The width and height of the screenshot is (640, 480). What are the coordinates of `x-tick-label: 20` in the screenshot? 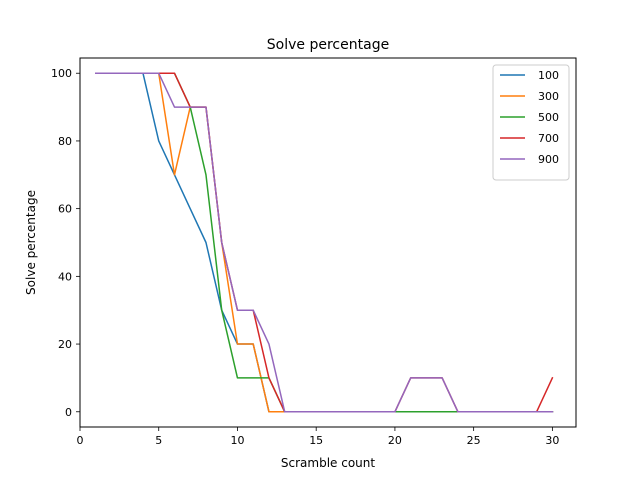 It's located at (395, 440).